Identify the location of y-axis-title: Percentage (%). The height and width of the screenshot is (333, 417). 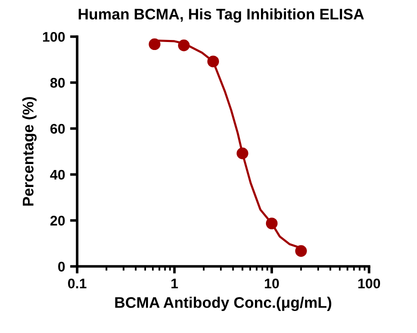
(29, 151).